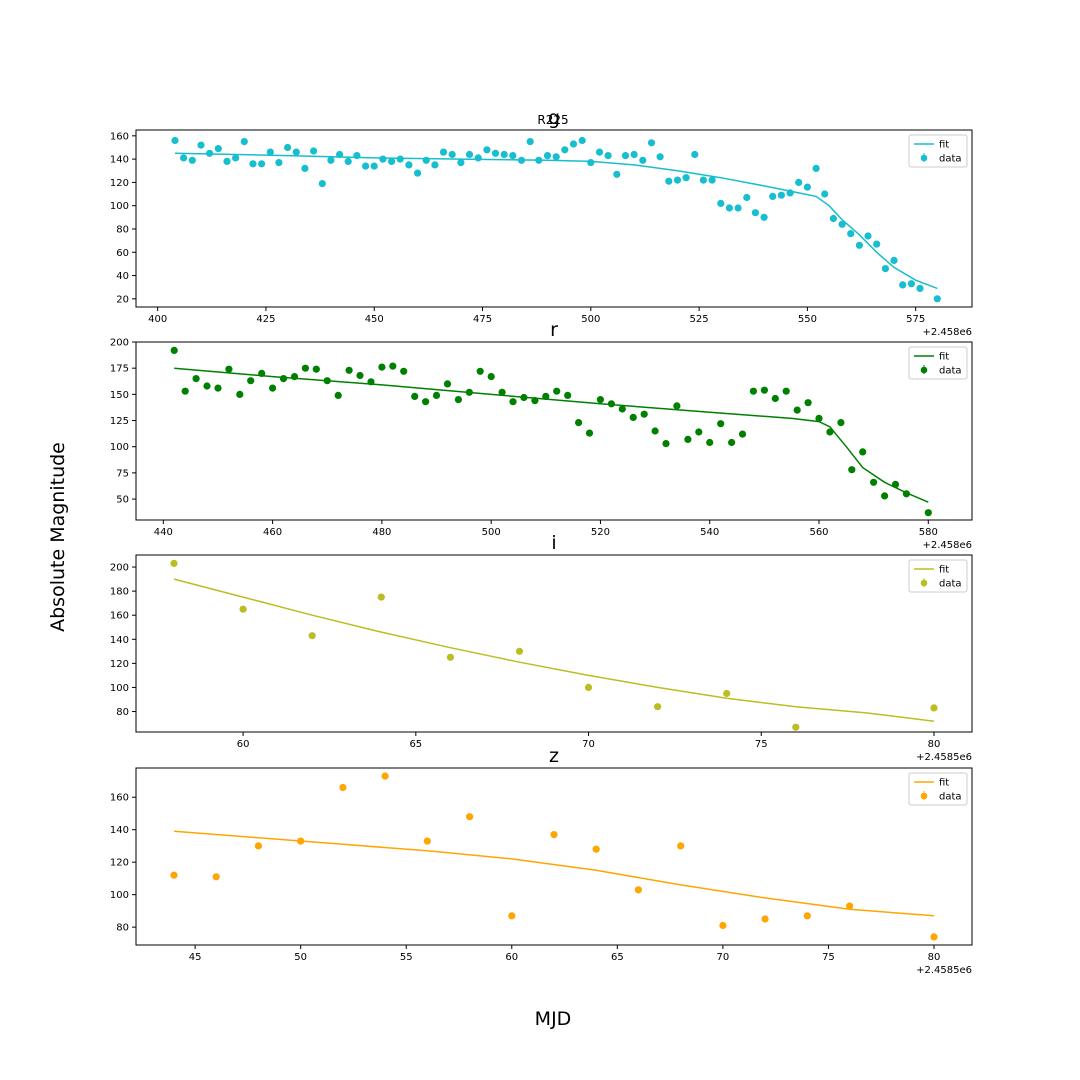 This screenshot has width=1080, height=1080. I want to click on panel-title-i: i, so click(553, 543).